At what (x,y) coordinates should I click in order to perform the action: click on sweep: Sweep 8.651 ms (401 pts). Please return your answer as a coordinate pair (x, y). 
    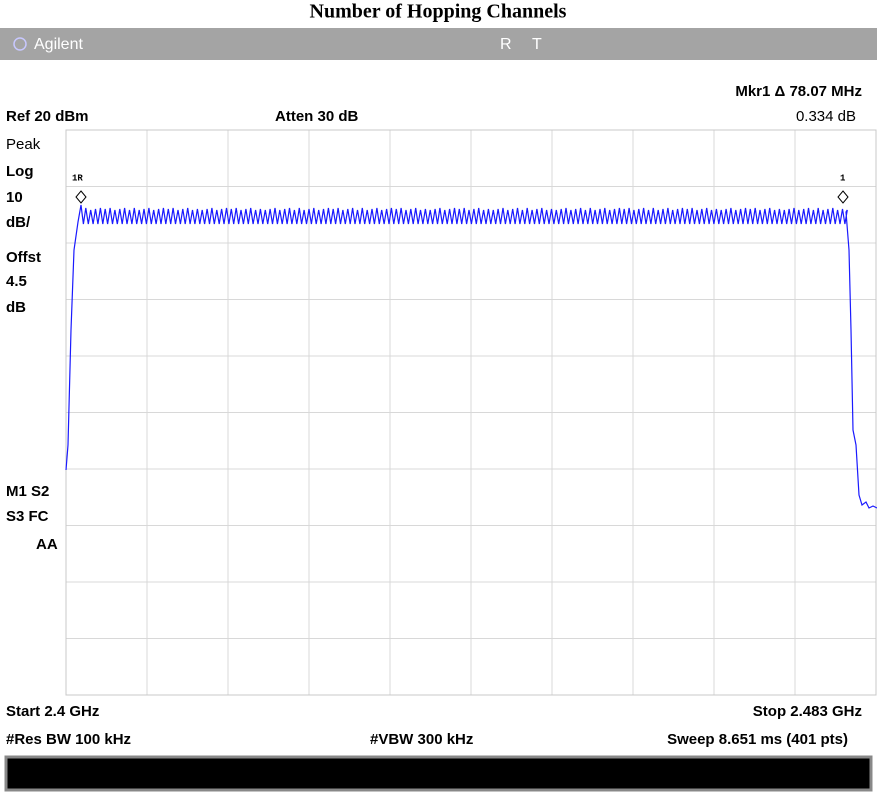
    Looking at the image, I should click on (757, 739).